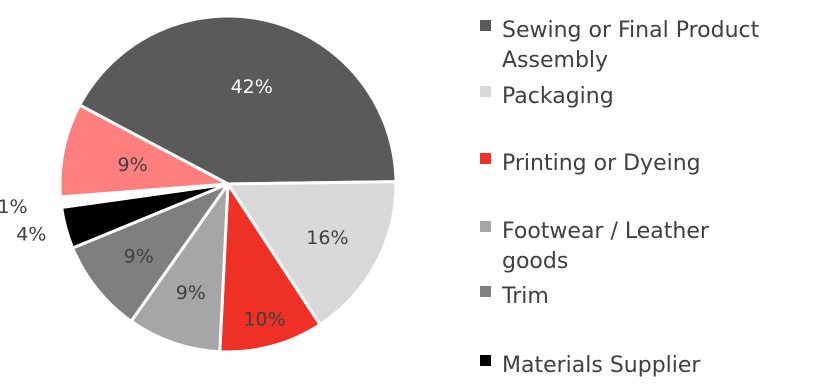  I want to click on legend-label: goods, so click(535, 261).